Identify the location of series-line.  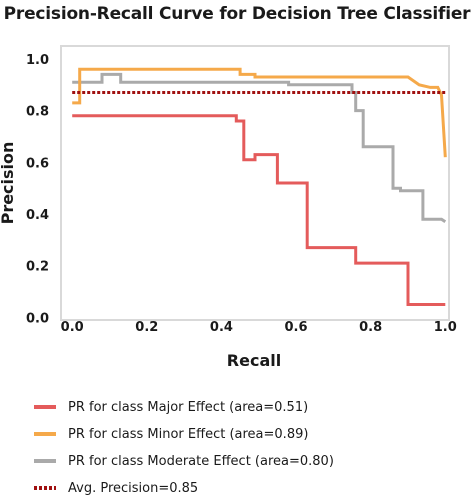
(259, 112).